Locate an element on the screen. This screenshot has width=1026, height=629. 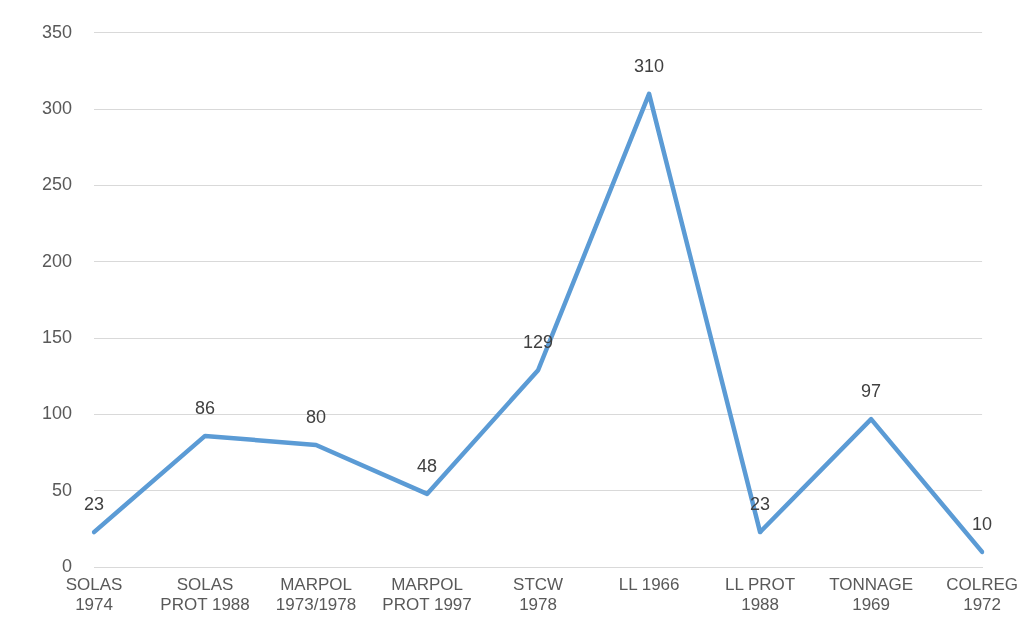
data-label: 97 is located at coordinates (871, 391).